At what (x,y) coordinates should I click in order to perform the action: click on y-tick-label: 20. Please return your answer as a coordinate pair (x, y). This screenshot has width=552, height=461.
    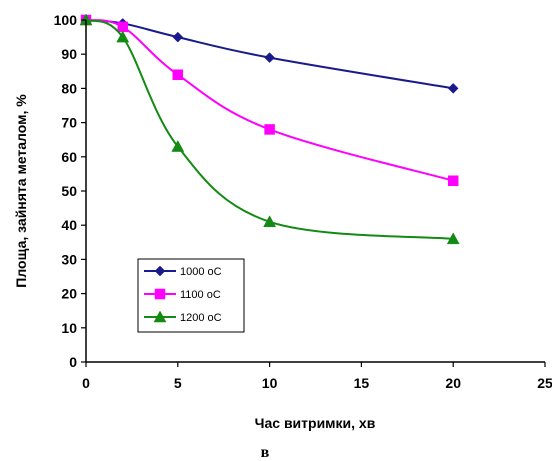
    Looking at the image, I should click on (69, 294).